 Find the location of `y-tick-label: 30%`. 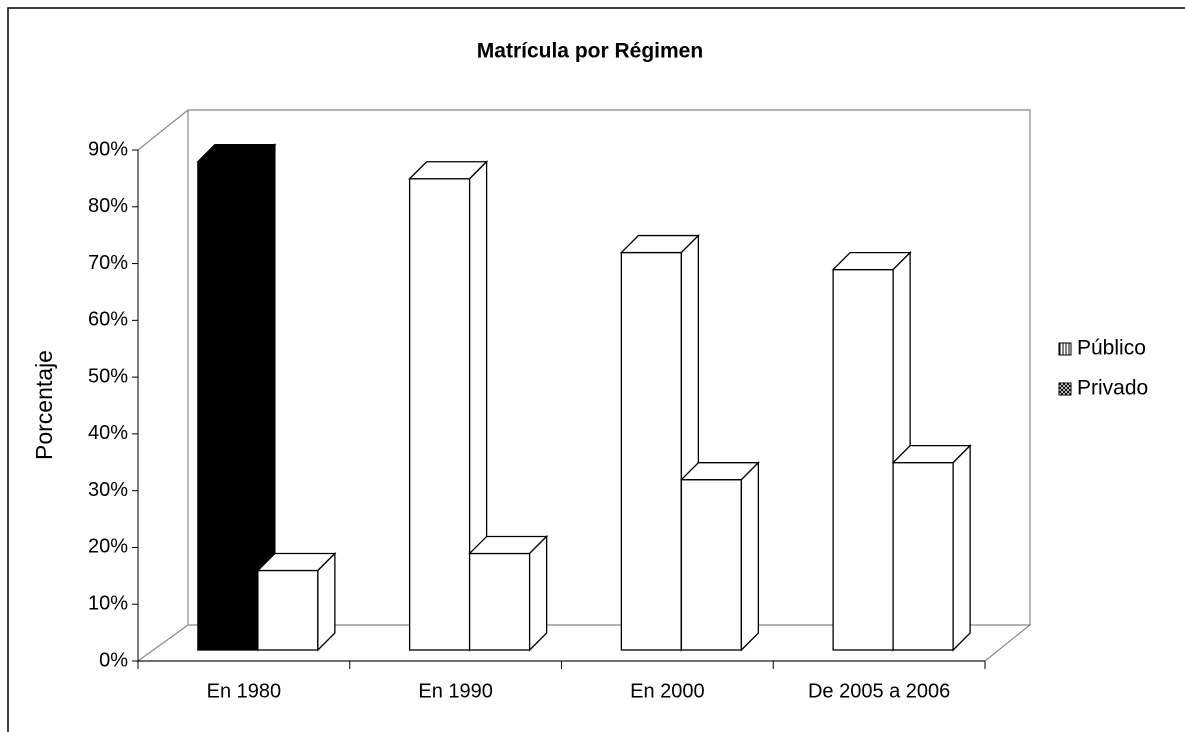

y-tick-label: 30% is located at coordinates (108, 490).